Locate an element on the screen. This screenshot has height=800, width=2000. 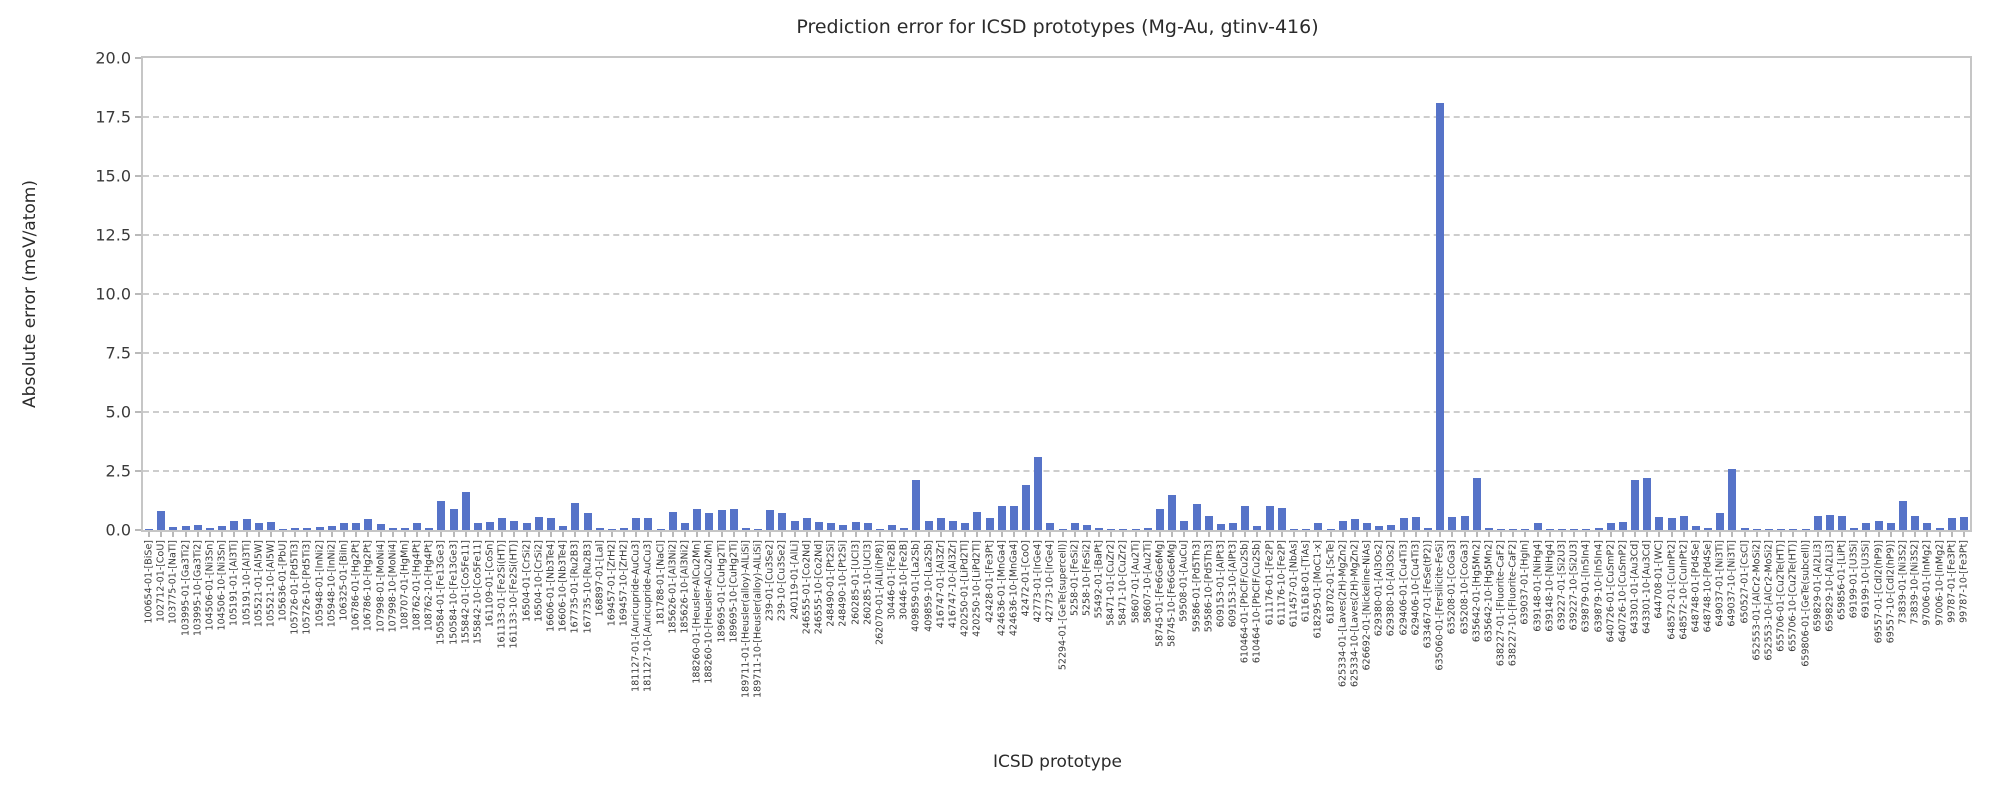
x-tick-label: 649037-10-[Ni3Ti] is located at coordinates (1732, 583).